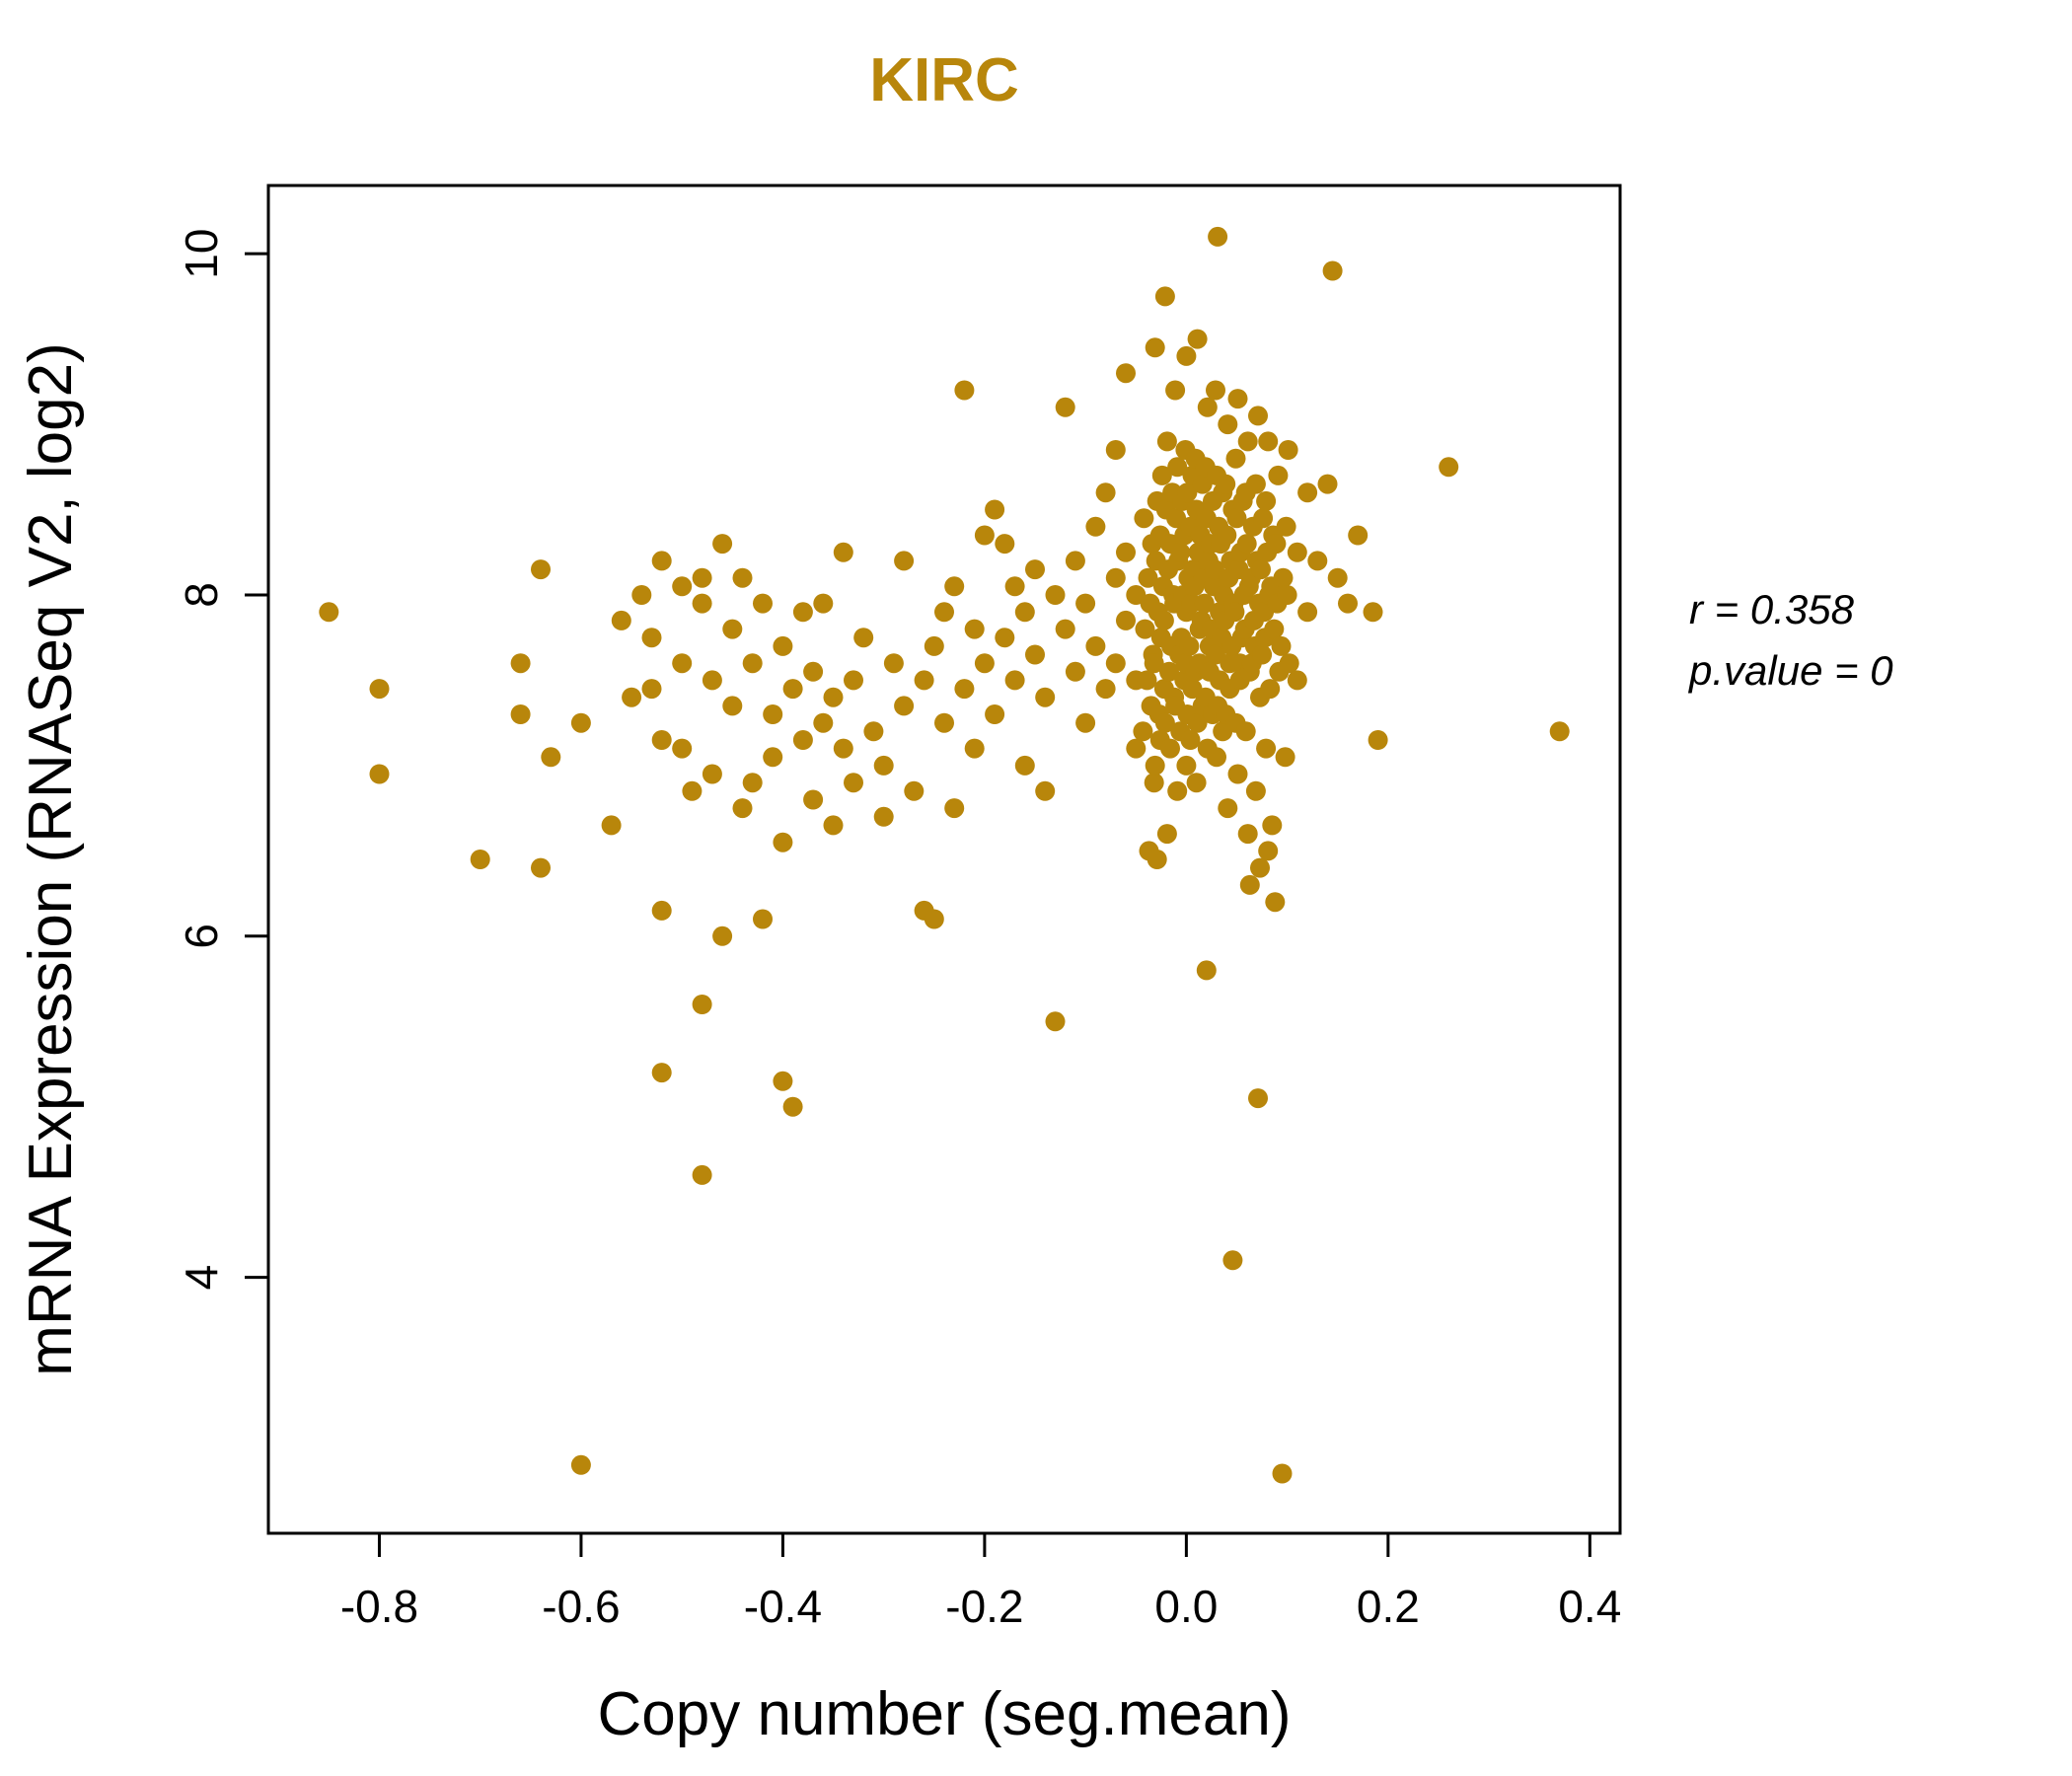 Image resolution: width=2072 pixels, height=1776 pixels. I want to click on x-axis-label: Copy number (seg.mean), so click(945, 1714).